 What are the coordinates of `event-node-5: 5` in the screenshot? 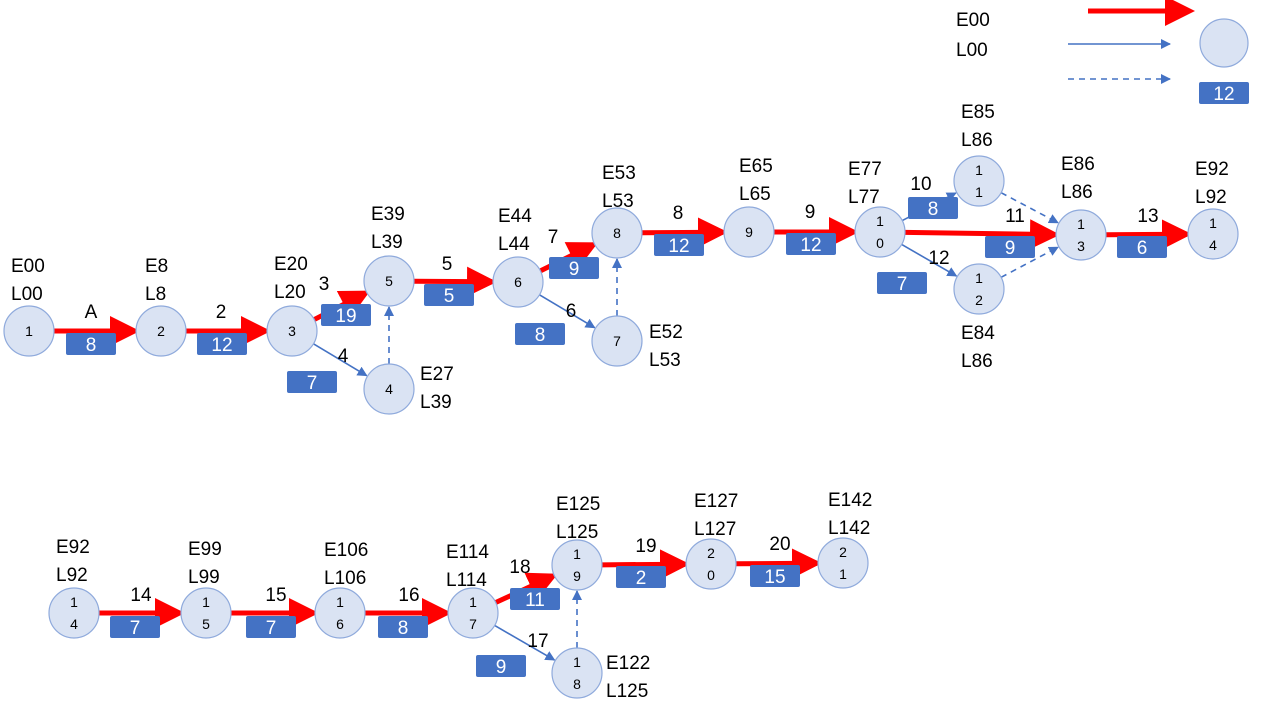 It's located at (389, 281).